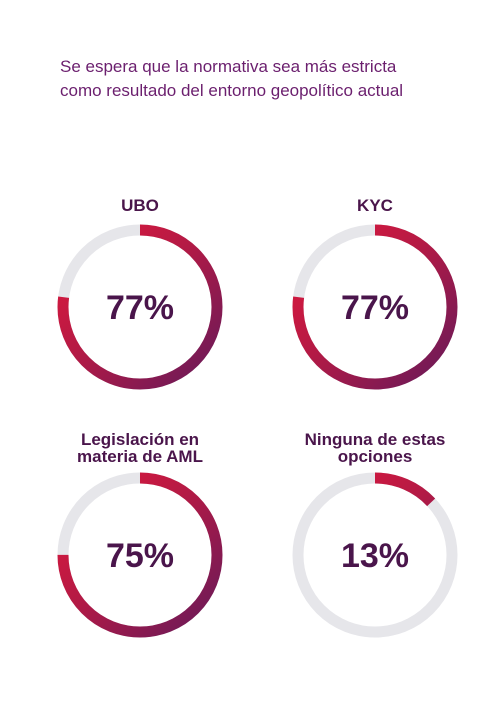  What do you see at coordinates (140, 448) in the screenshot?
I see `gauge-title-aml: Legislación en materia de AML` at bounding box center [140, 448].